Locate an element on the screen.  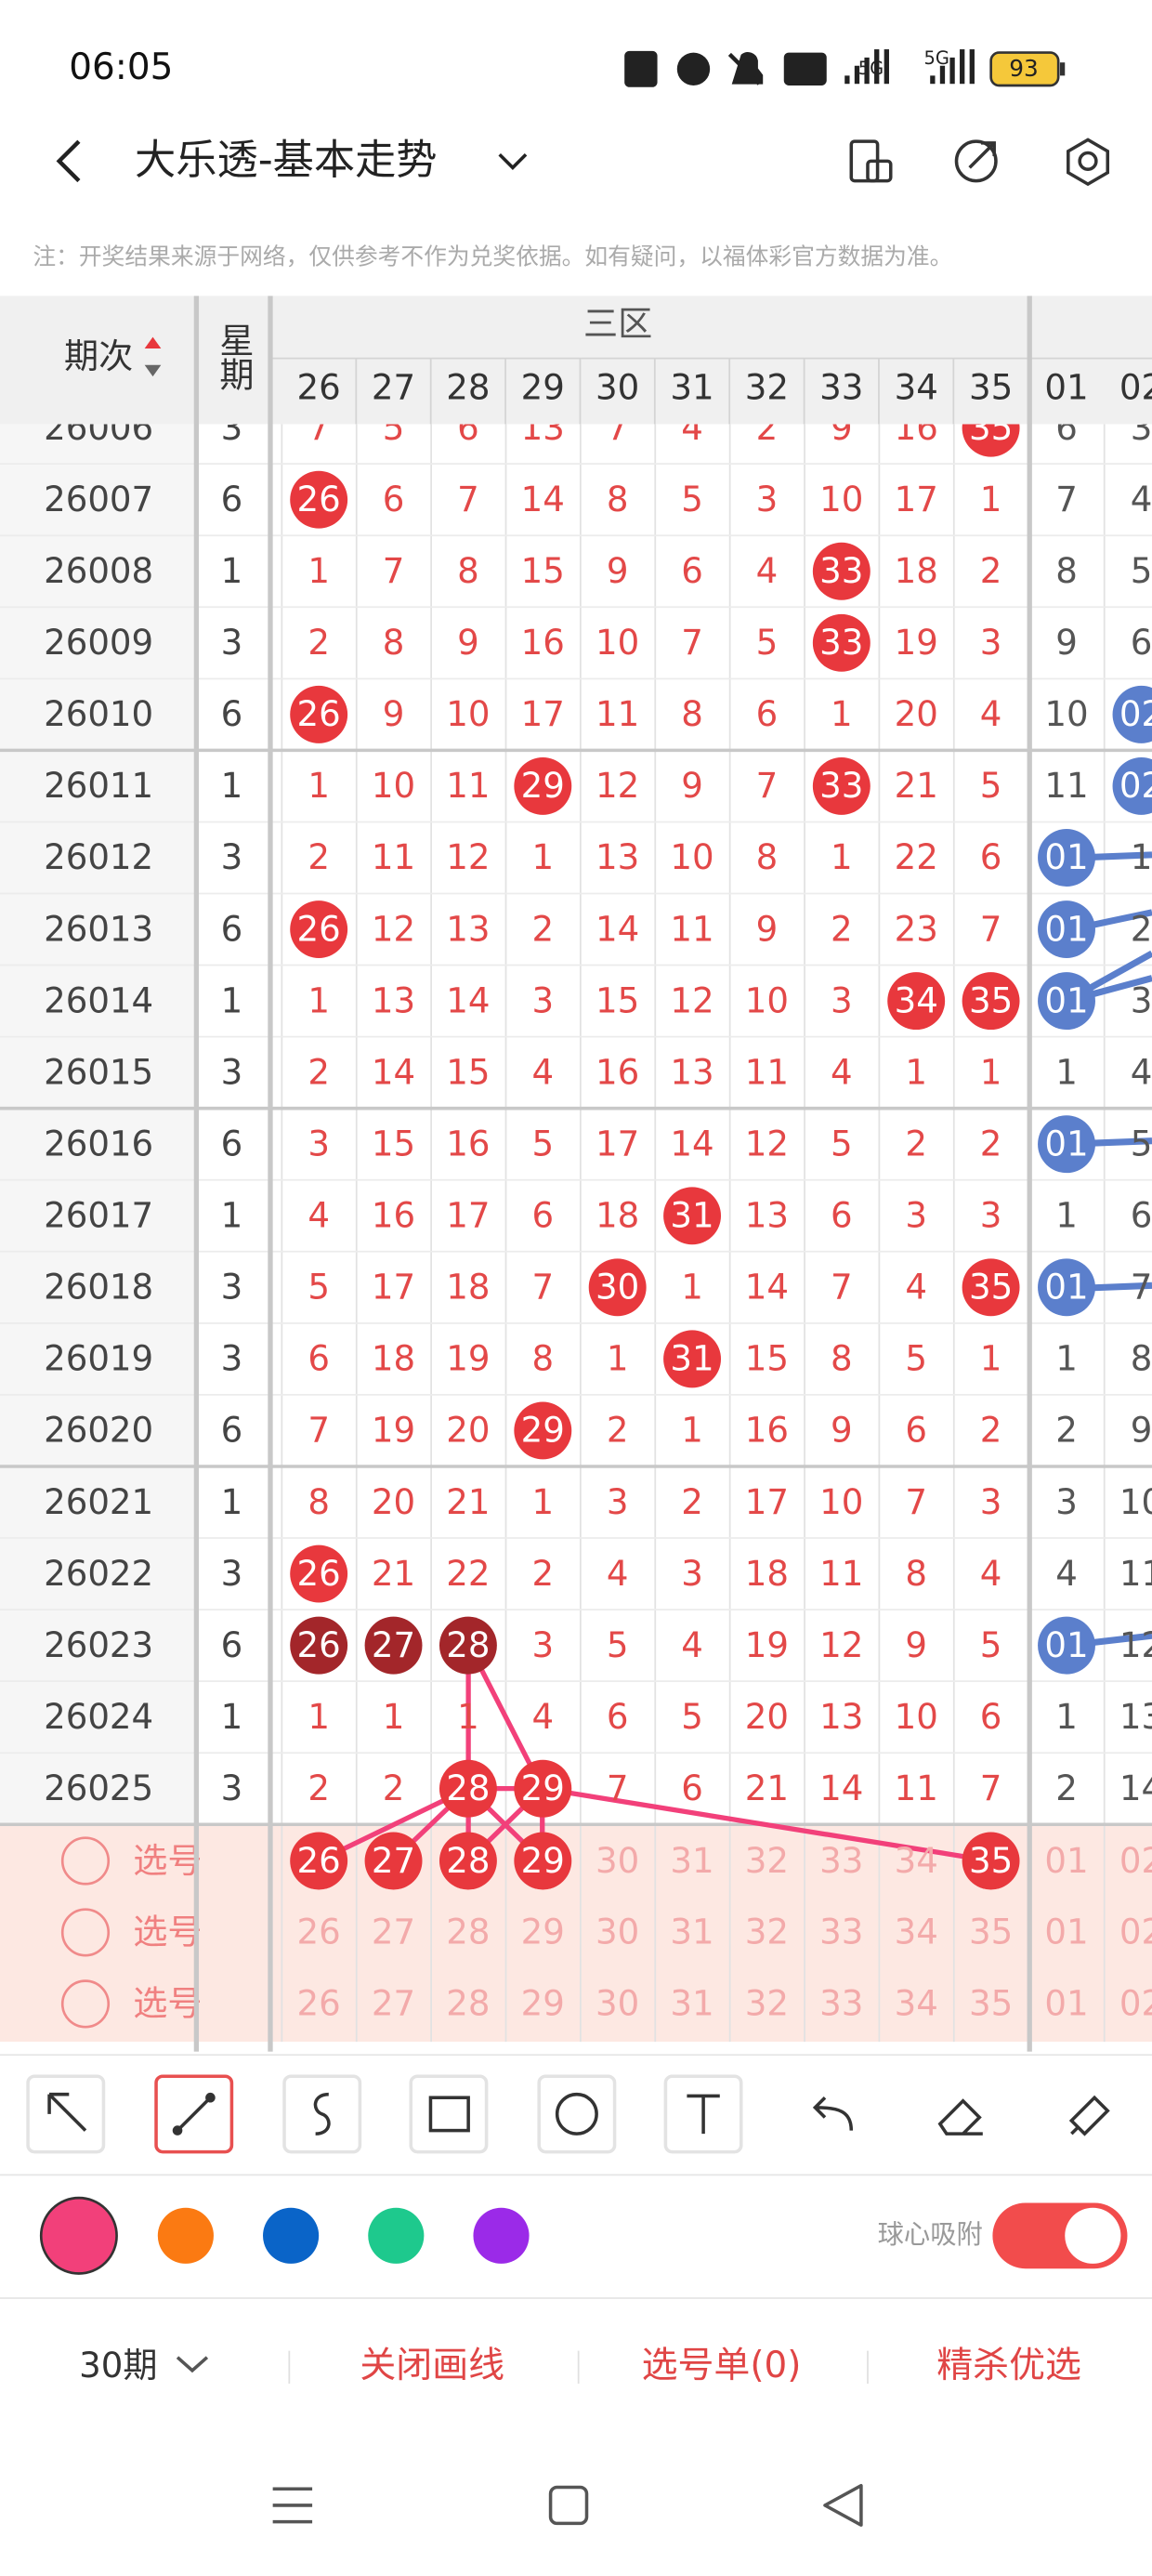
cell-number: 19 is located at coordinates (393, 1431).